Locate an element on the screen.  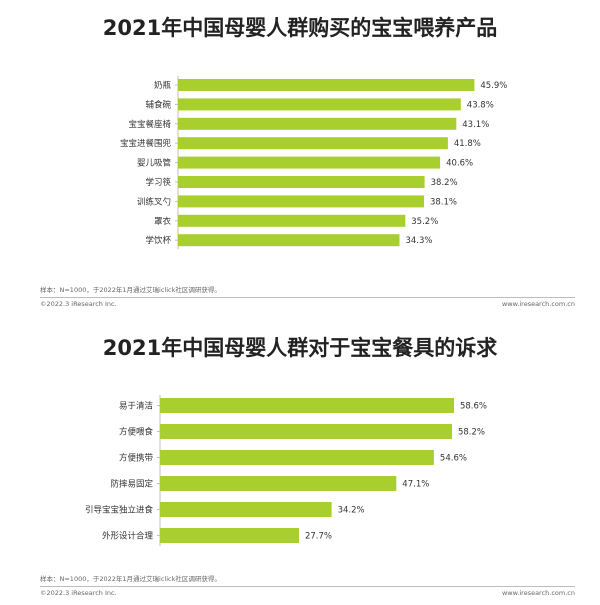
value-label: 38.2% is located at coordinates (444, 183).